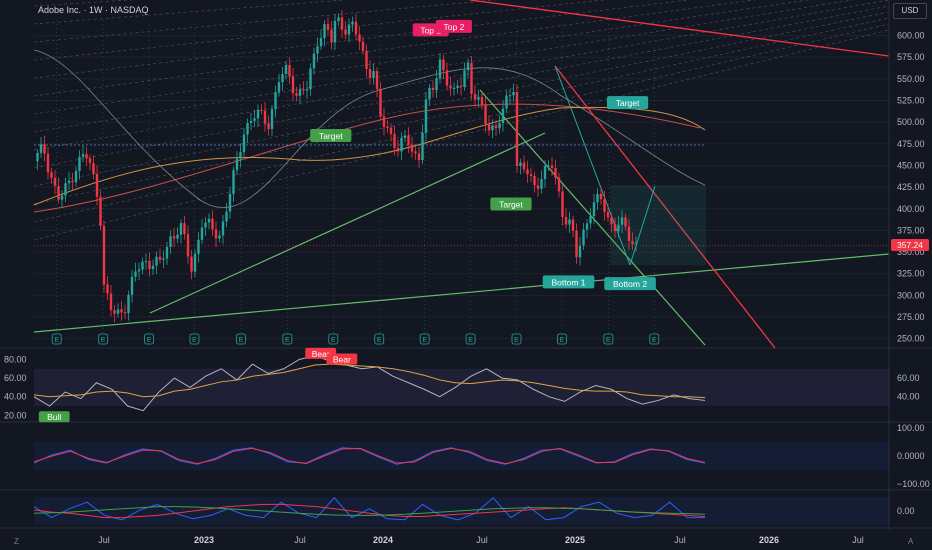 The width and height of the screenshot is (932, 550). What do you see at coordinates (911, 541) in the screenshot?
I see `timeline-right-marker: A` at bounding box center [911, 541].